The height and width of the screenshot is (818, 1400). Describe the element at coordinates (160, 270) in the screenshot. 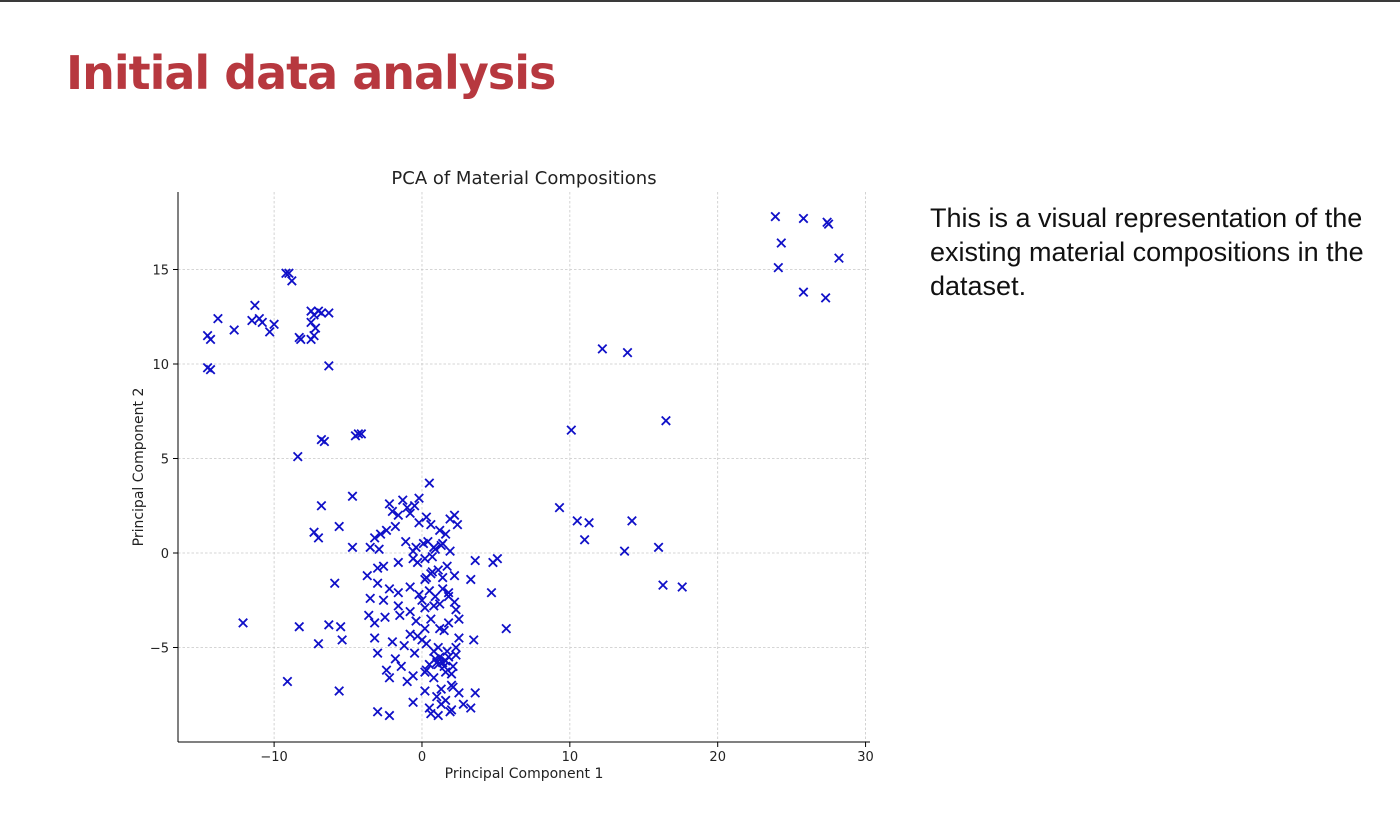

I see `y-tick-label: 15` at that location.